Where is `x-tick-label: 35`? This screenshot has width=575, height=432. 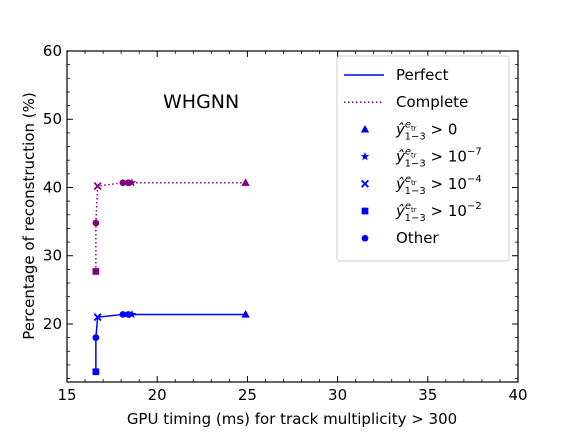
x-tick-label: 35 is located at coordinates (427, 395).